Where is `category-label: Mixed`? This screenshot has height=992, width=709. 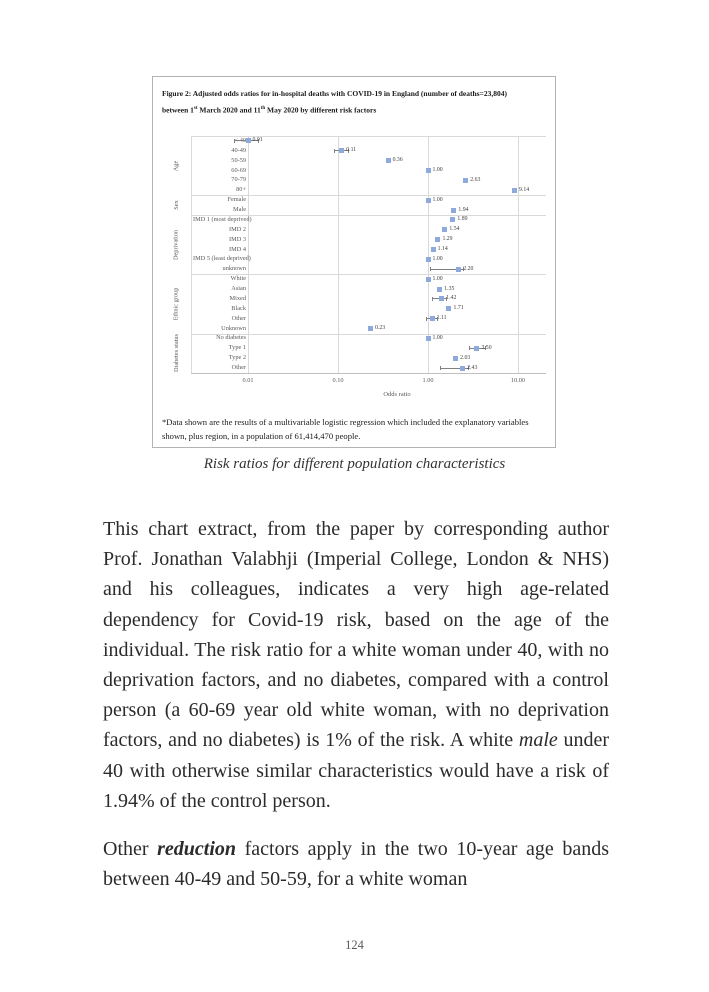 category-label: Mixed is located at coordinates (237, 298).